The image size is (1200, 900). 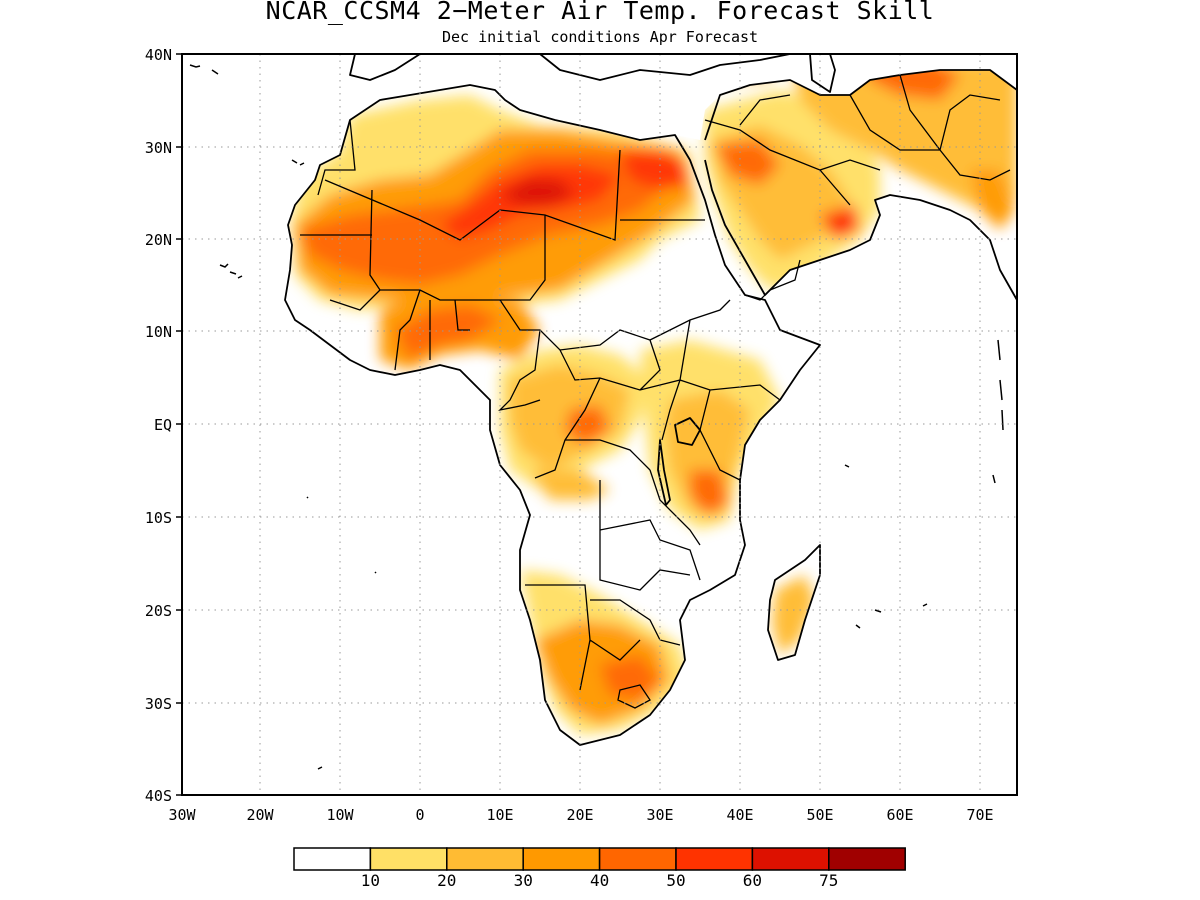 I want to click on lon-label: 70E, so click(x=979, y=815).